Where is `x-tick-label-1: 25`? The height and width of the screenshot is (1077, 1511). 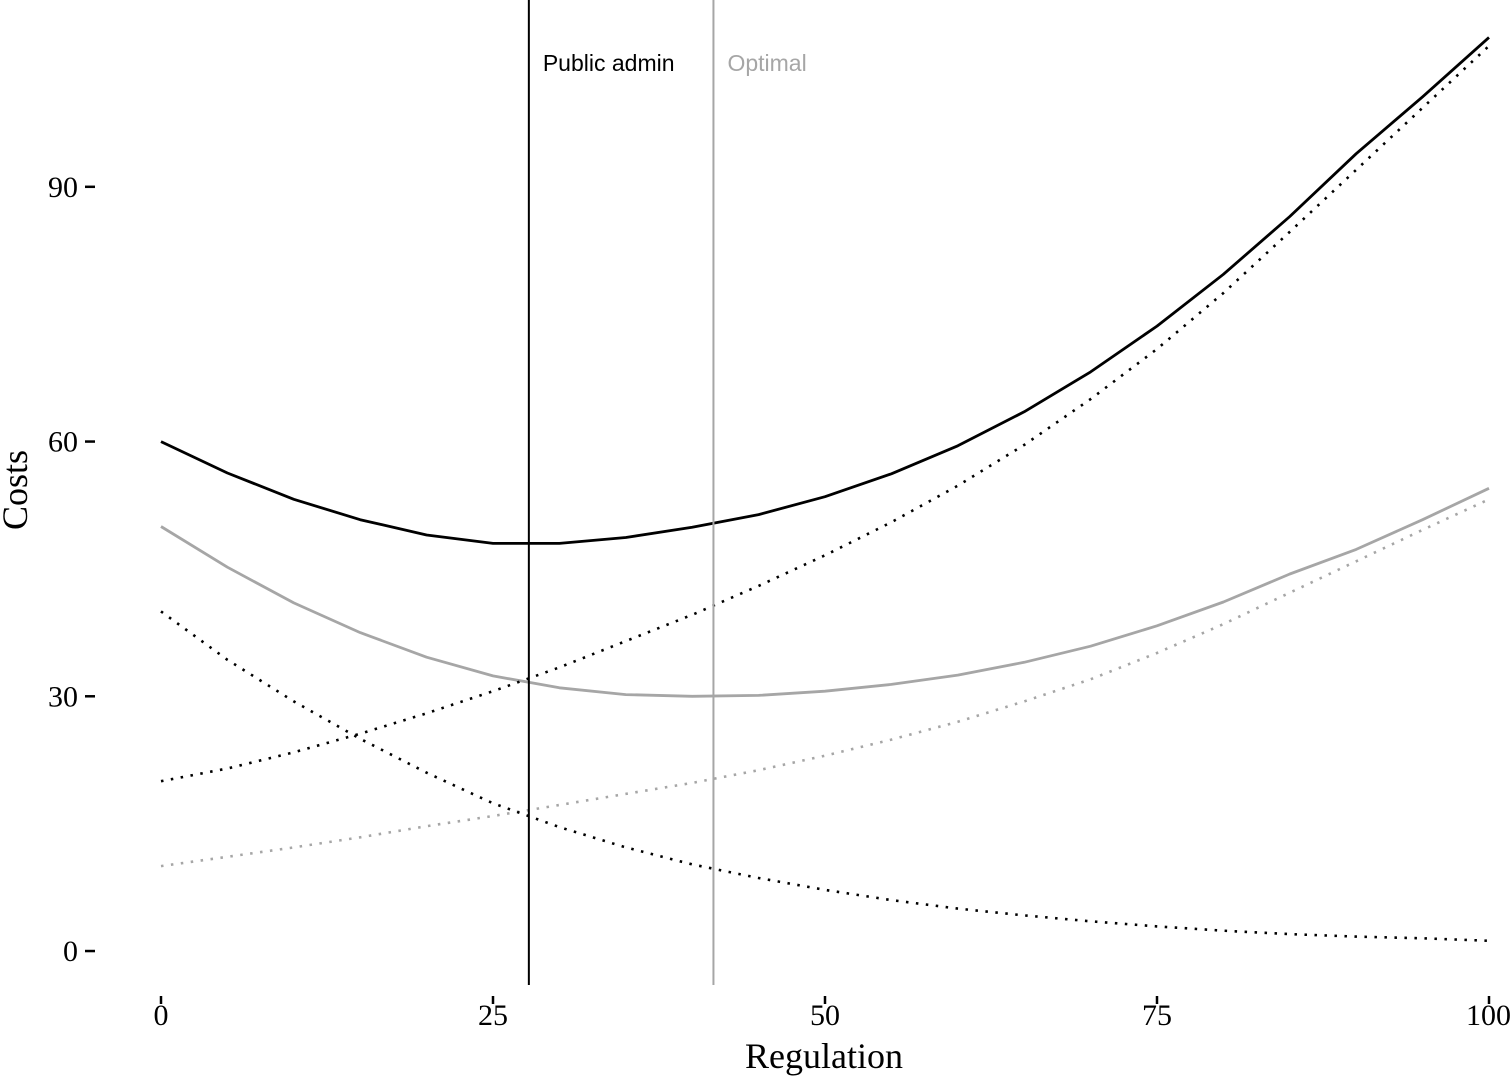
x-tick-label-1: 25 is located at coordinates (493, 1015).